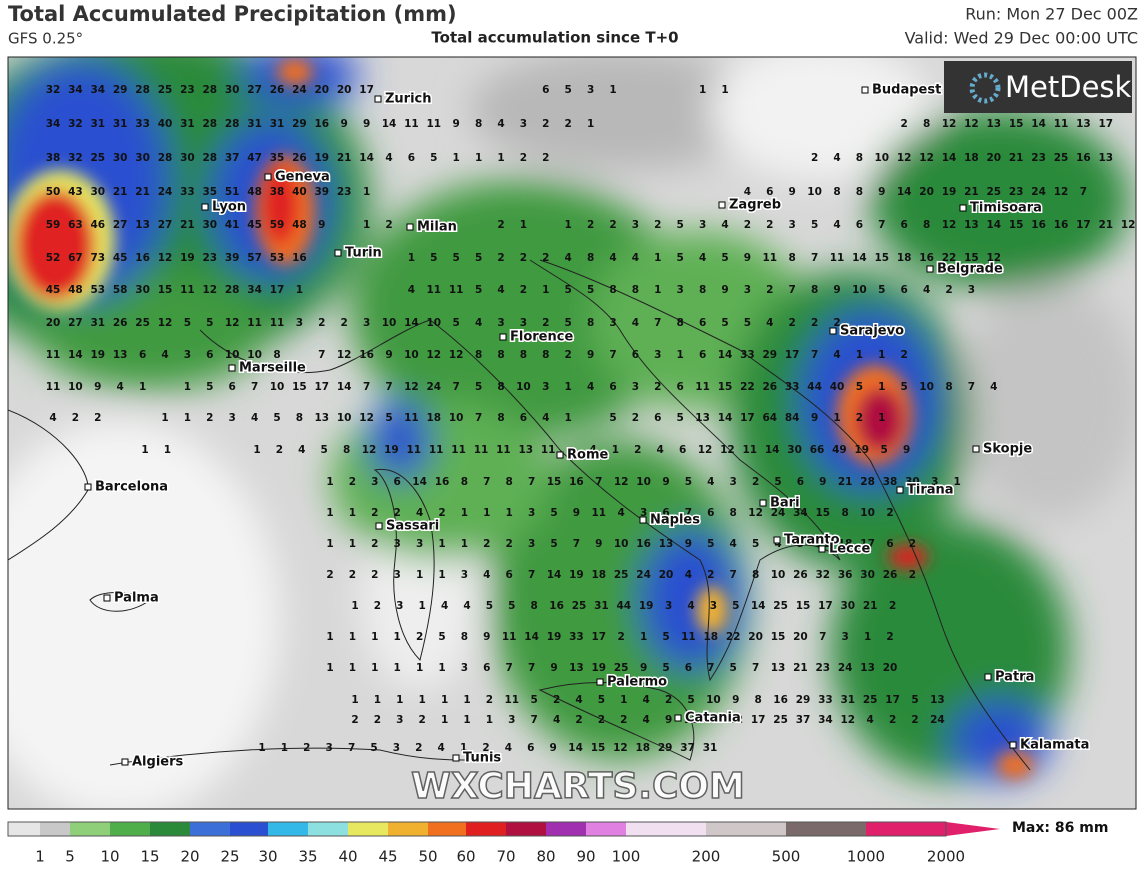 This screenshot has width=1144, height=871. What do you see at coordinates (120, 158) in the screenshot?
I see `grid-value: 30` at bounding box center [120, 158].